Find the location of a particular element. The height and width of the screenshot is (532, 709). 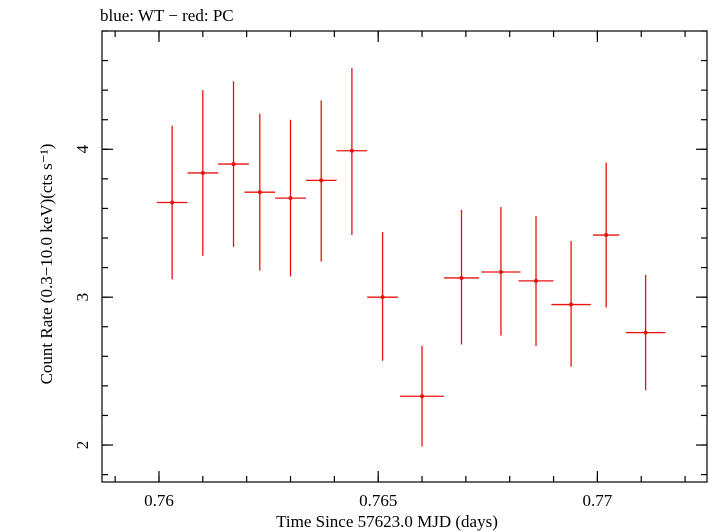

x-axis-label: Time Since 57623.0 MJD (days) is located at coordinates (387, 521).